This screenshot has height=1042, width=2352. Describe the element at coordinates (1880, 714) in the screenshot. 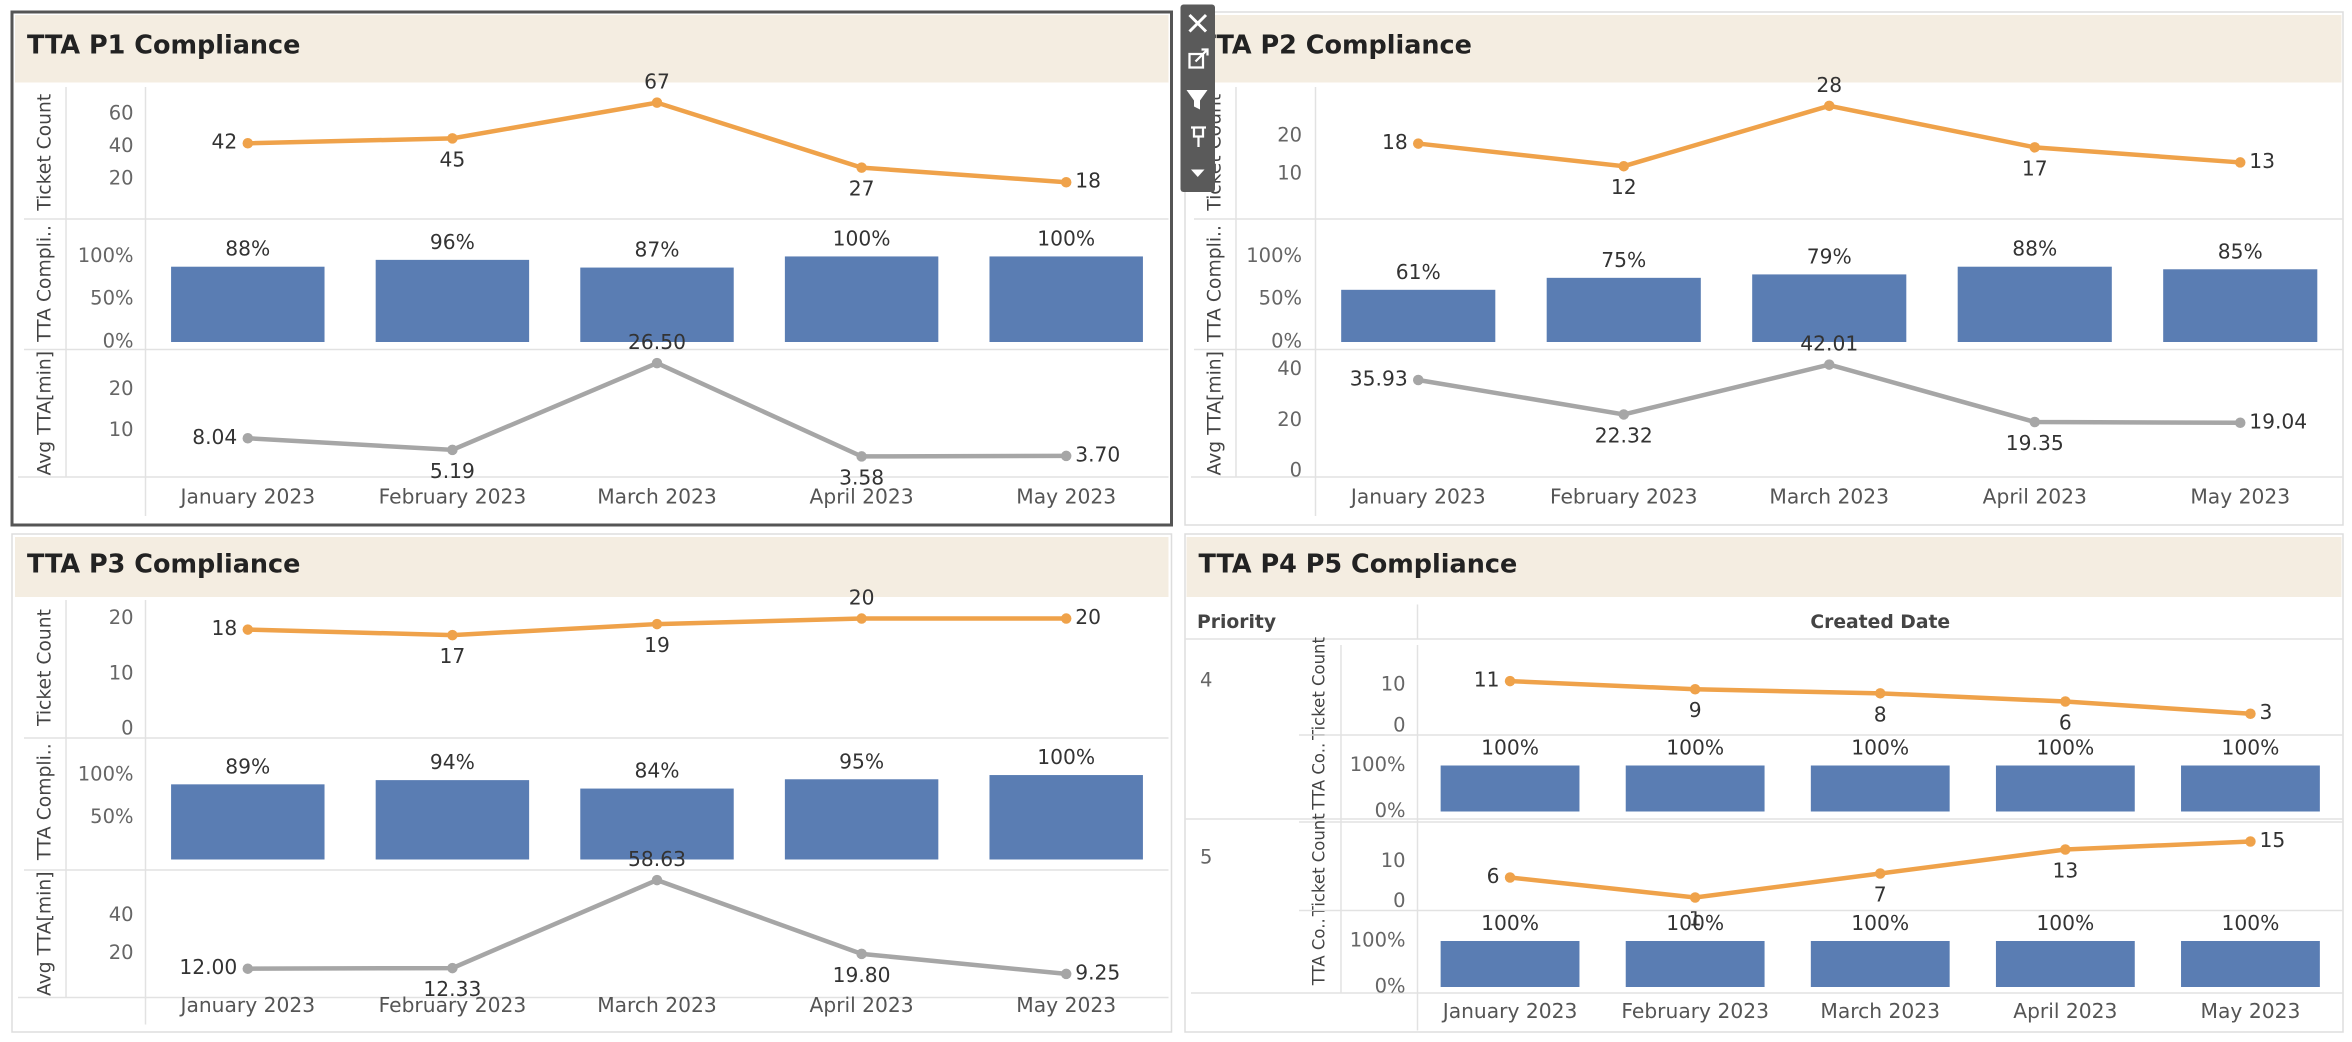

I see `data-label: 8` at that location.